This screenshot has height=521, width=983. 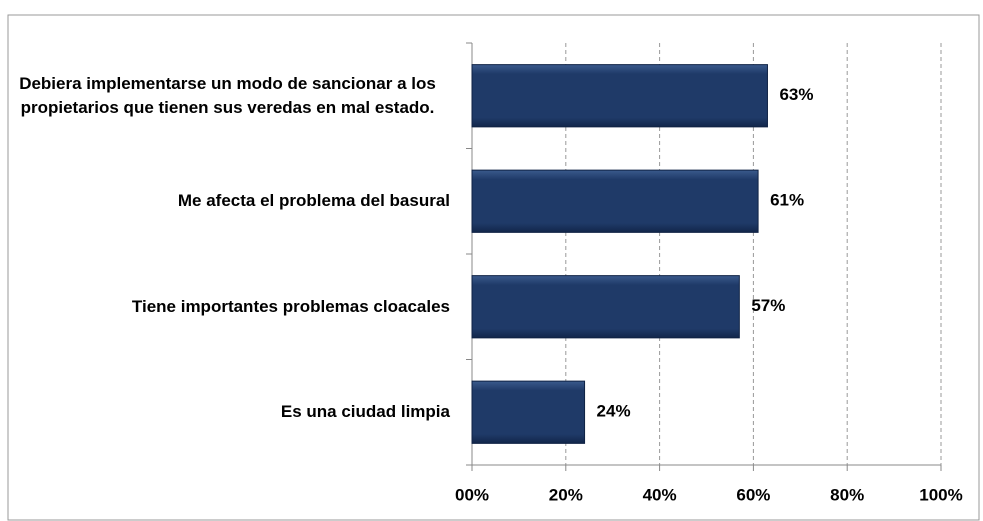 What do you see at coordinates (614, 411) in the screenshot?
I see `value-label: 24%` at bounding box center [614, 411].